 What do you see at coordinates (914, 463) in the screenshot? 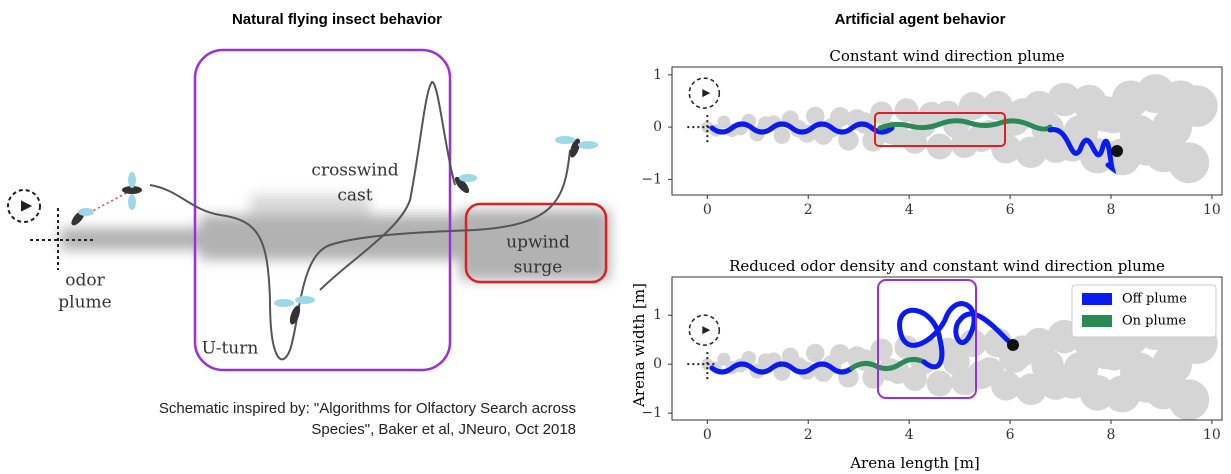
I see `x-axis-label: Arena length [m]` at bounding box center [914, 463].